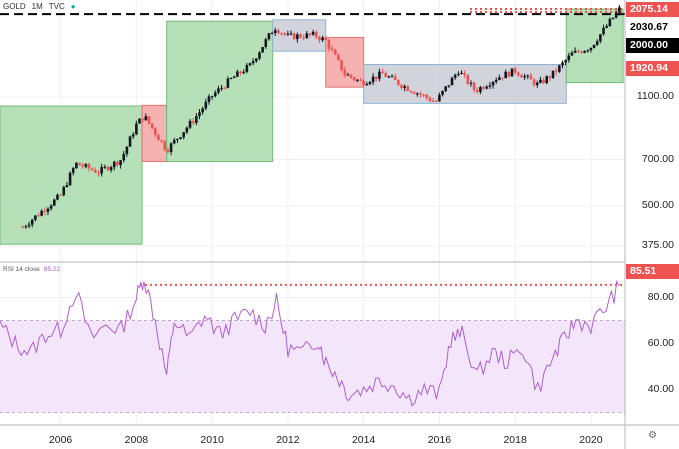 The height and width of the screenshot is (449, 679). Describe the element at coordinates (60, 440) in the screenshot. I see `time-tick-label: 2006` at that location.